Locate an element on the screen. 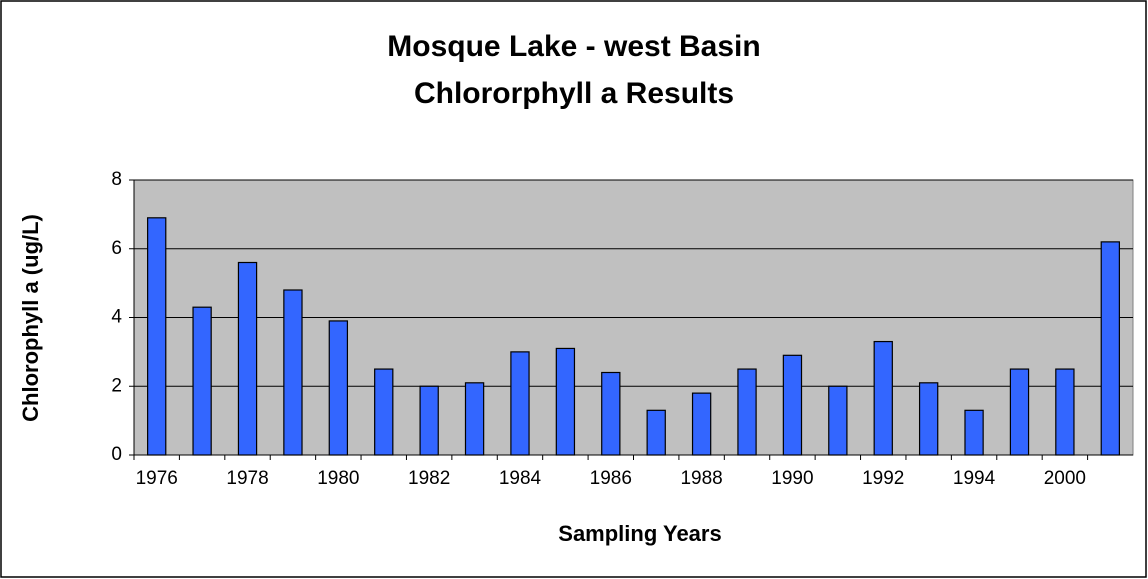  x-tick-label: 1980 is located at coordinates (338, 478).